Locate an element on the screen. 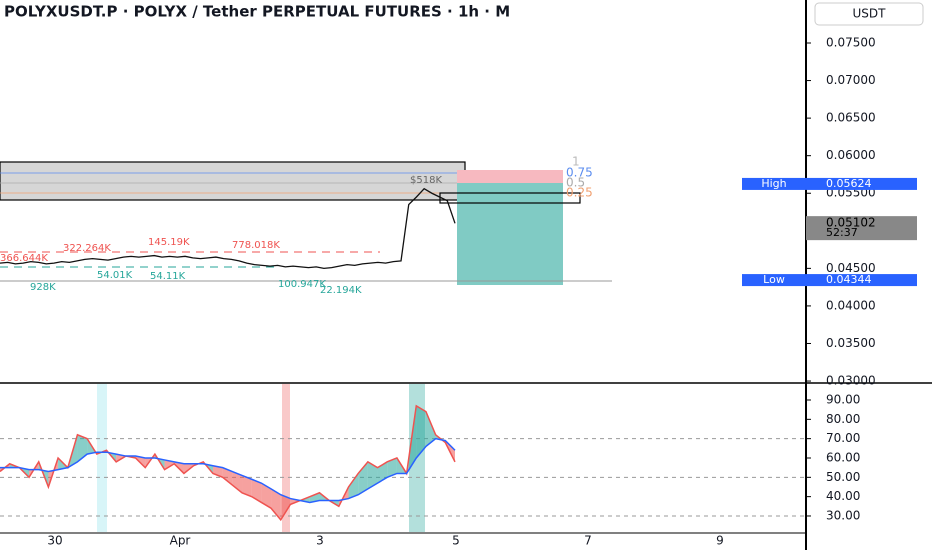 Image resolution: width=932 pixels, height=550 pixels. volume-label: 22.194K is located at coordinates (341, 290).